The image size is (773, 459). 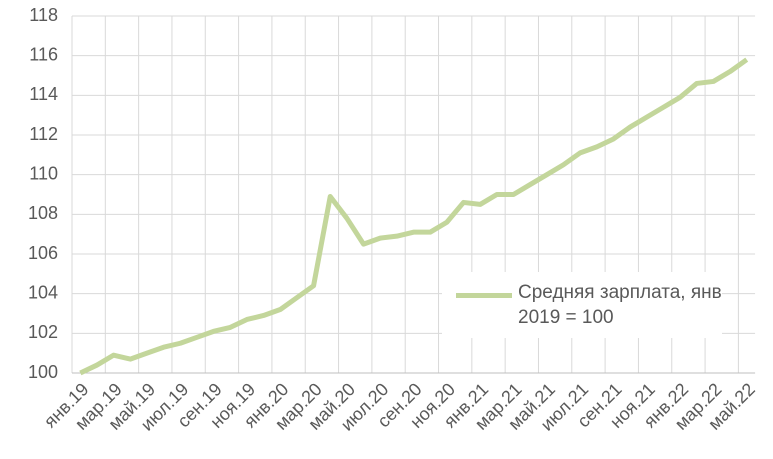 What do you see at coordinates (43, 372) in the screenshot?
I see `y-tick-label: 100` at bounding box center [43, 372].